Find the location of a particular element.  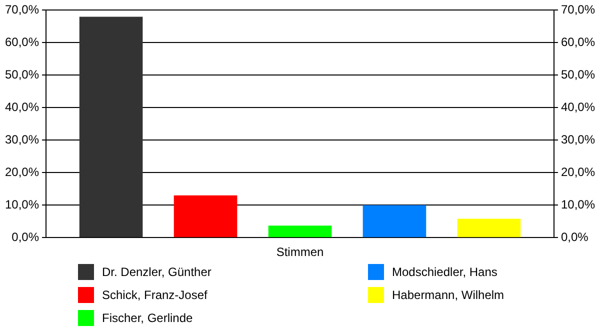

y-tick-label: 70,0% is located at coordinates (22, 9).